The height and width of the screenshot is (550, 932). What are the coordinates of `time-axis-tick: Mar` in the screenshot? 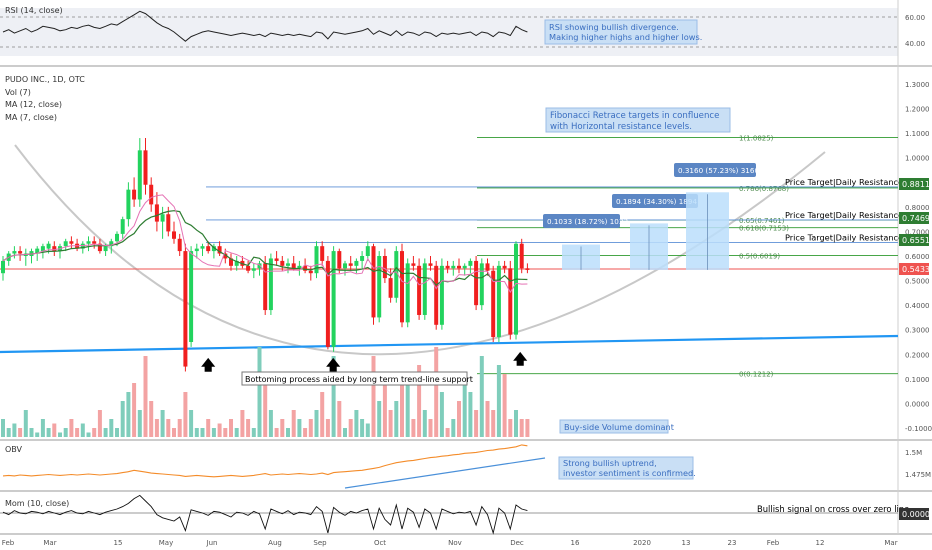 It's located at (49, 543).